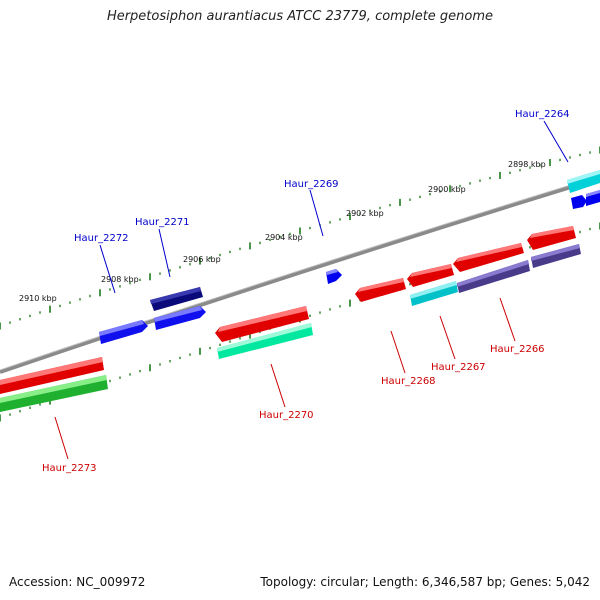 The image size is (600, 600). Describe the element at coordinates (123, 332) in the screenshot. I see `gene-2272-arrow` at that location.